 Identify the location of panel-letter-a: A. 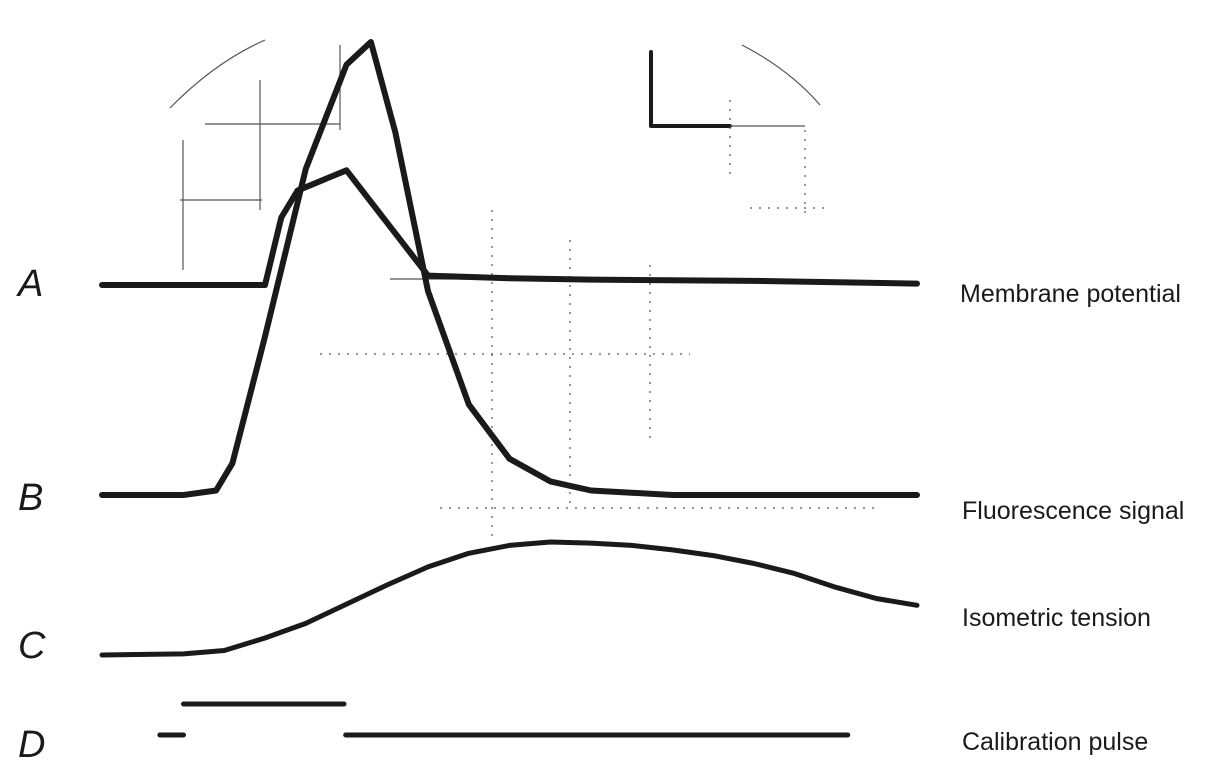
(29, 284).